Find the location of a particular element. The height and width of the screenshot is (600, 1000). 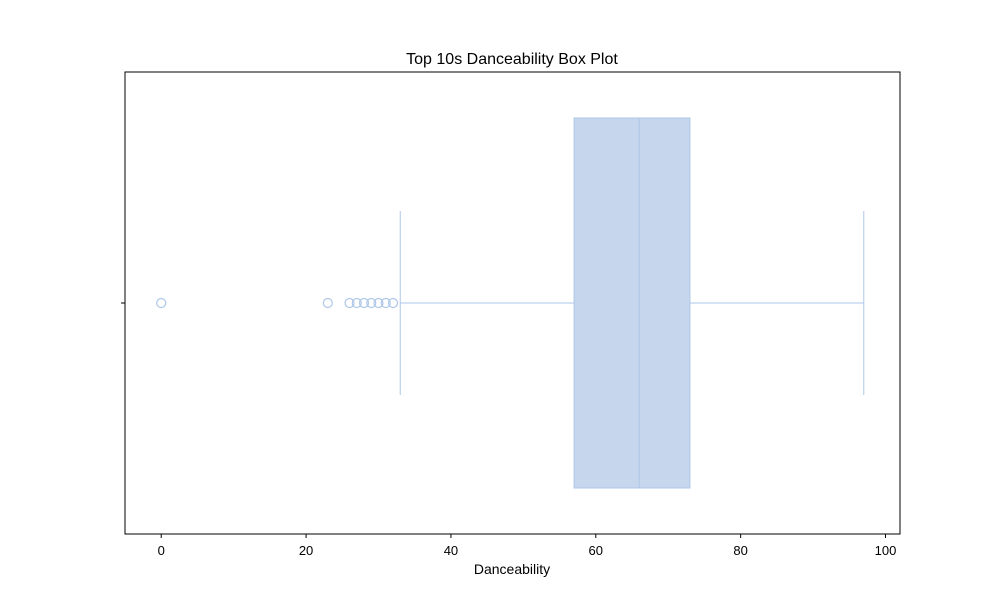

x-tick-label: 80 is located at coordinates (740, 550).